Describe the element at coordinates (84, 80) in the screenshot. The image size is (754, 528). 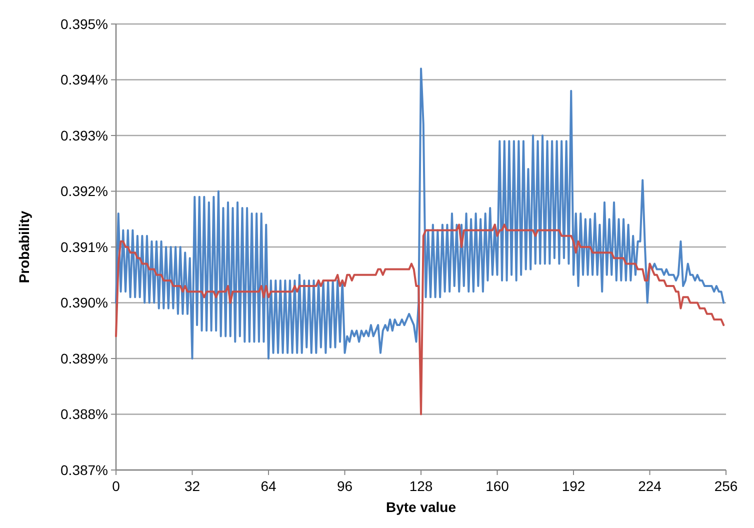
I see `y-tick-label: 0.394%` at that location.